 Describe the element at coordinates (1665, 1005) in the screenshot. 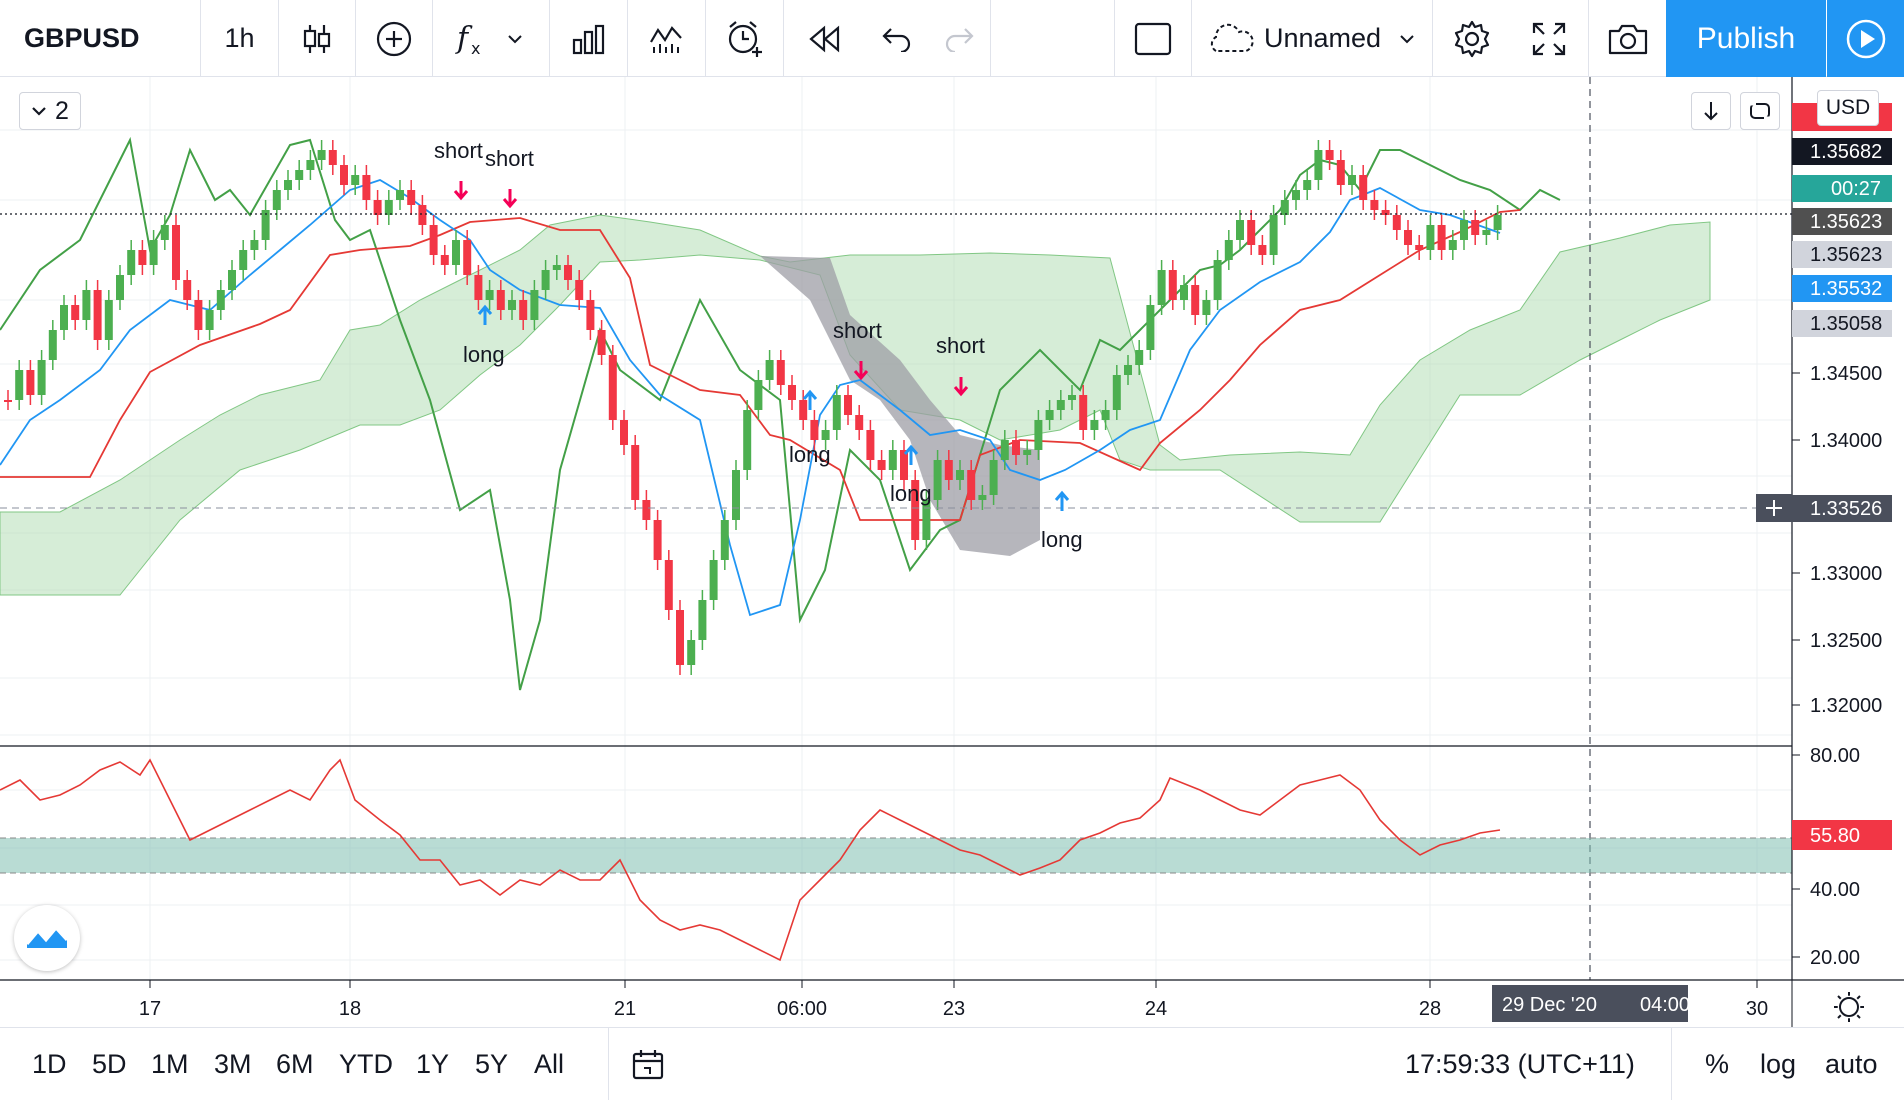

I see `crosshair-time-label: 04:00` at that location.